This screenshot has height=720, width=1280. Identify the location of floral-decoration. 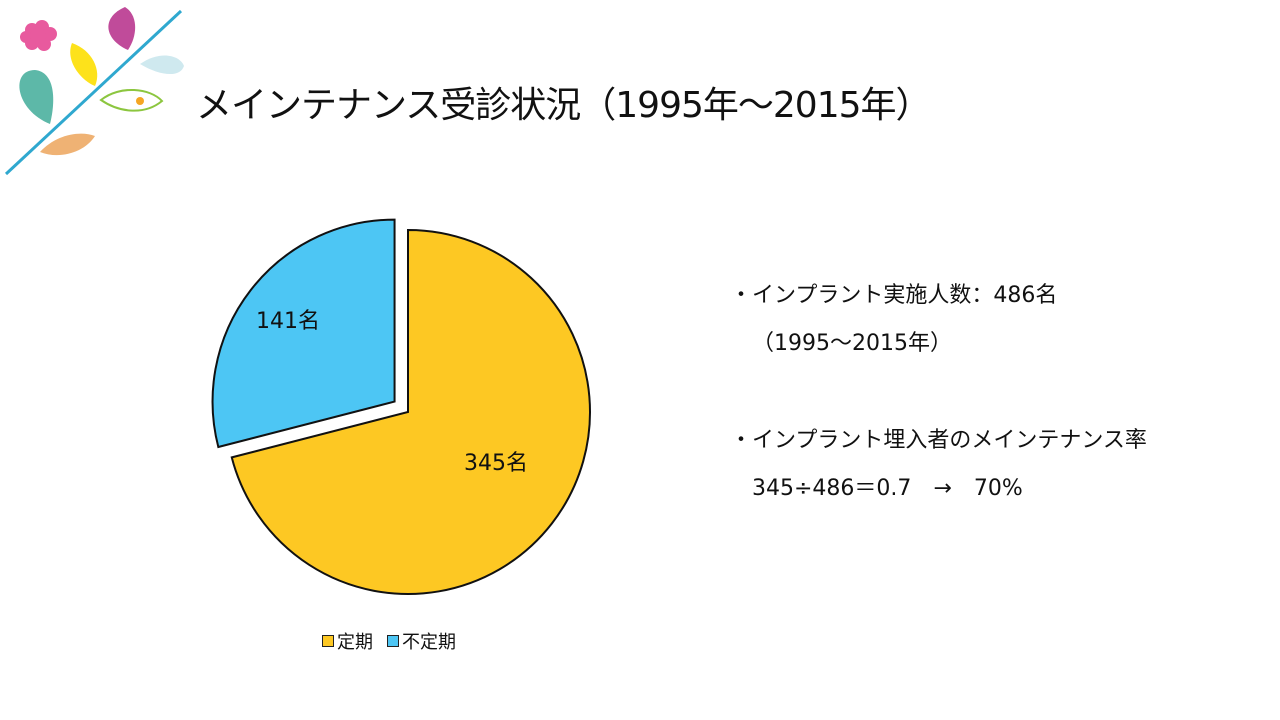
(94, 91).